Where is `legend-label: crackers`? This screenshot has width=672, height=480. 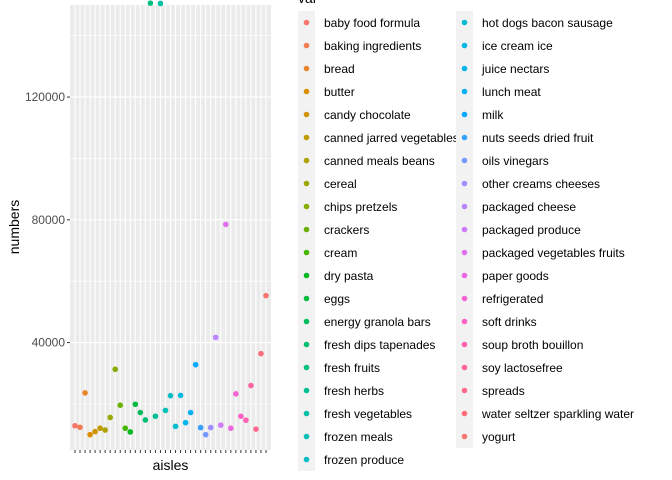
legend-label: crackers is located at coordinates (346, 230).